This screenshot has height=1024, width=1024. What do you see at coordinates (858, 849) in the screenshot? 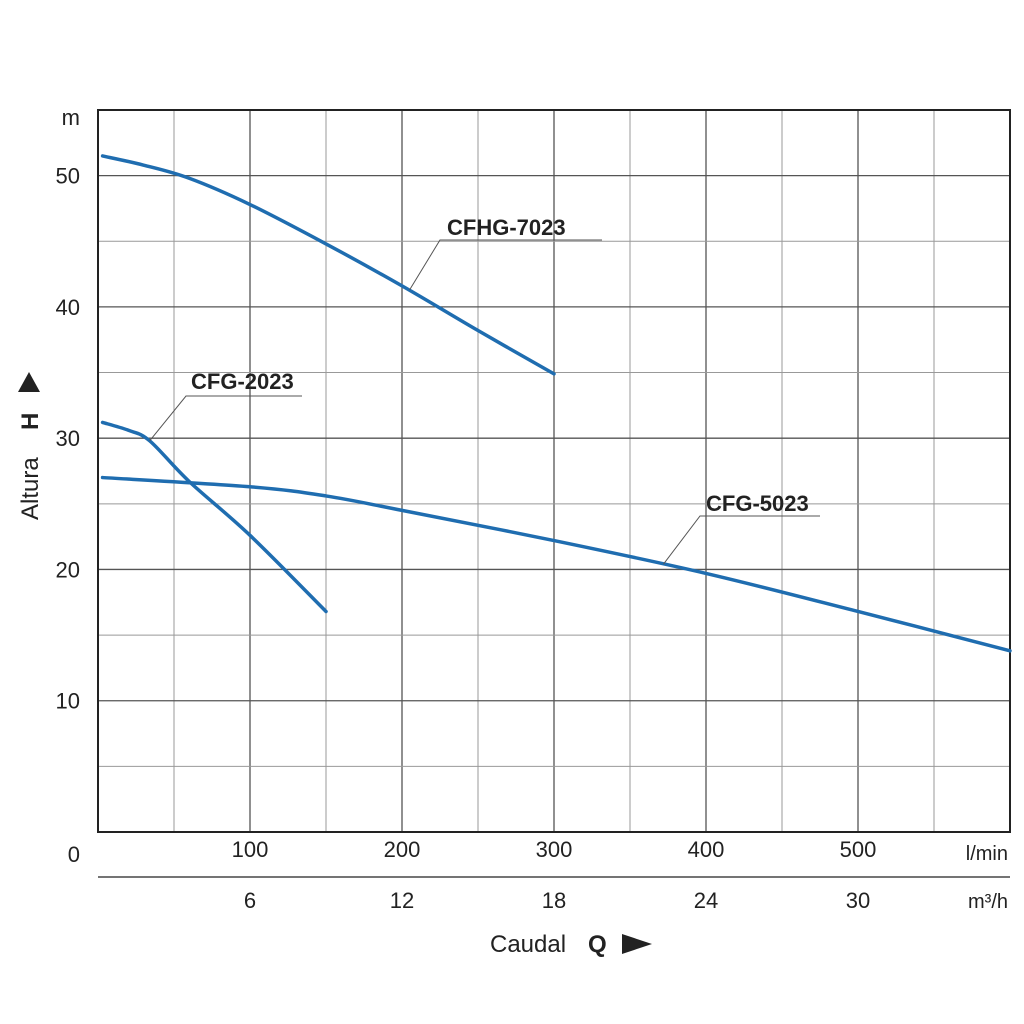
I see `x-tick-label-primary: 500` at bounding box center [858, 849].